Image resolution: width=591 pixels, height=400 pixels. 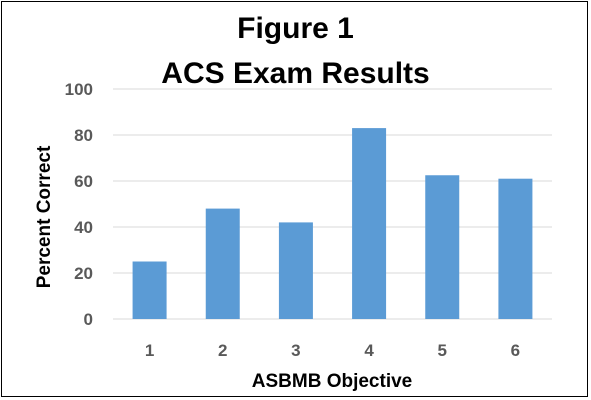 I want to click on y-tick-label: 40, so click(x=83, y=227).